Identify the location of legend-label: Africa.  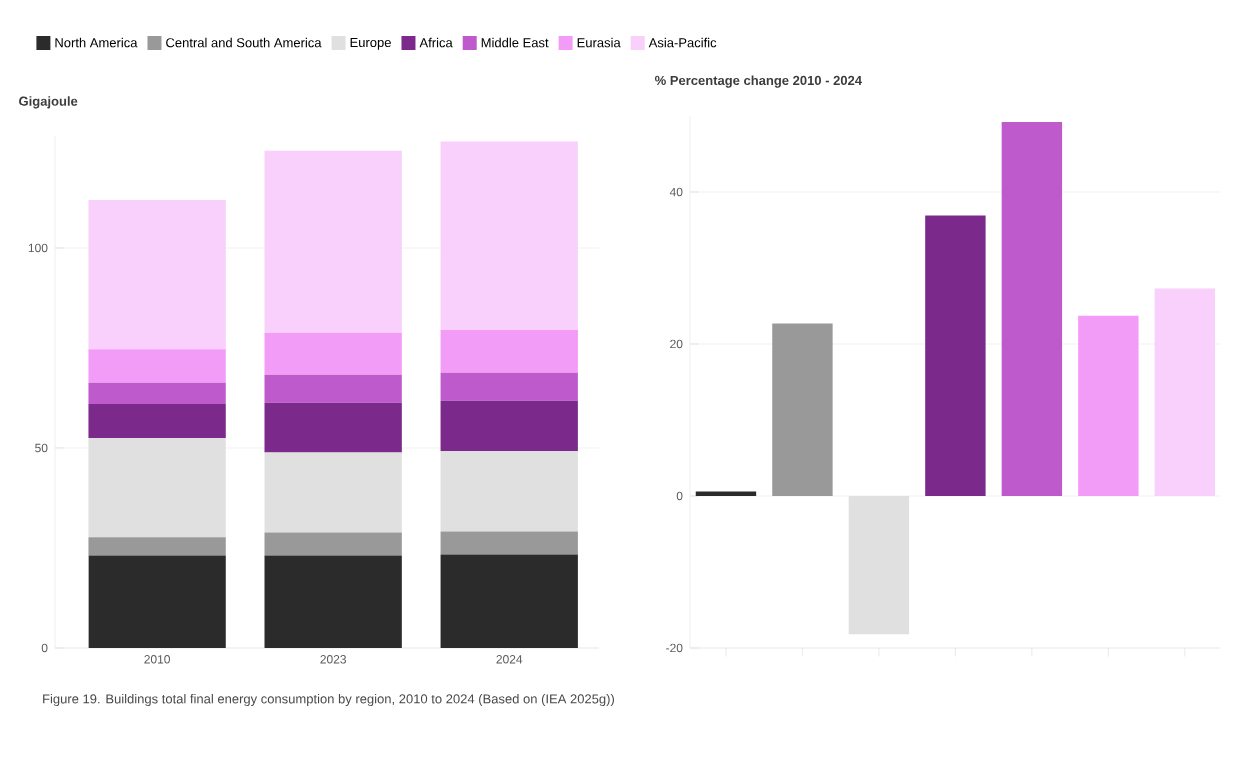
(436, 42).